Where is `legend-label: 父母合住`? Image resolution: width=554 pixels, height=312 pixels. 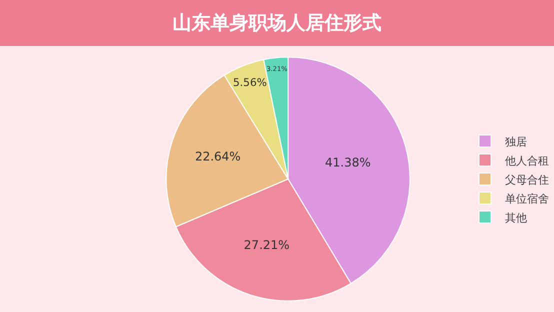
legend-label: 父母合住 is located at coordinates (527, 179).